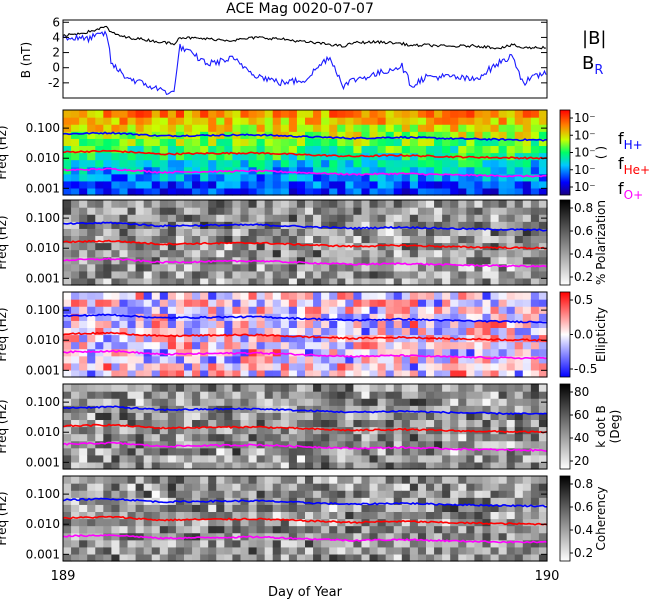 The image size is (650, 600). Describe the element at coordinates (56, 22) in the screenshot. I see `y-tick-label: 6` at that location.